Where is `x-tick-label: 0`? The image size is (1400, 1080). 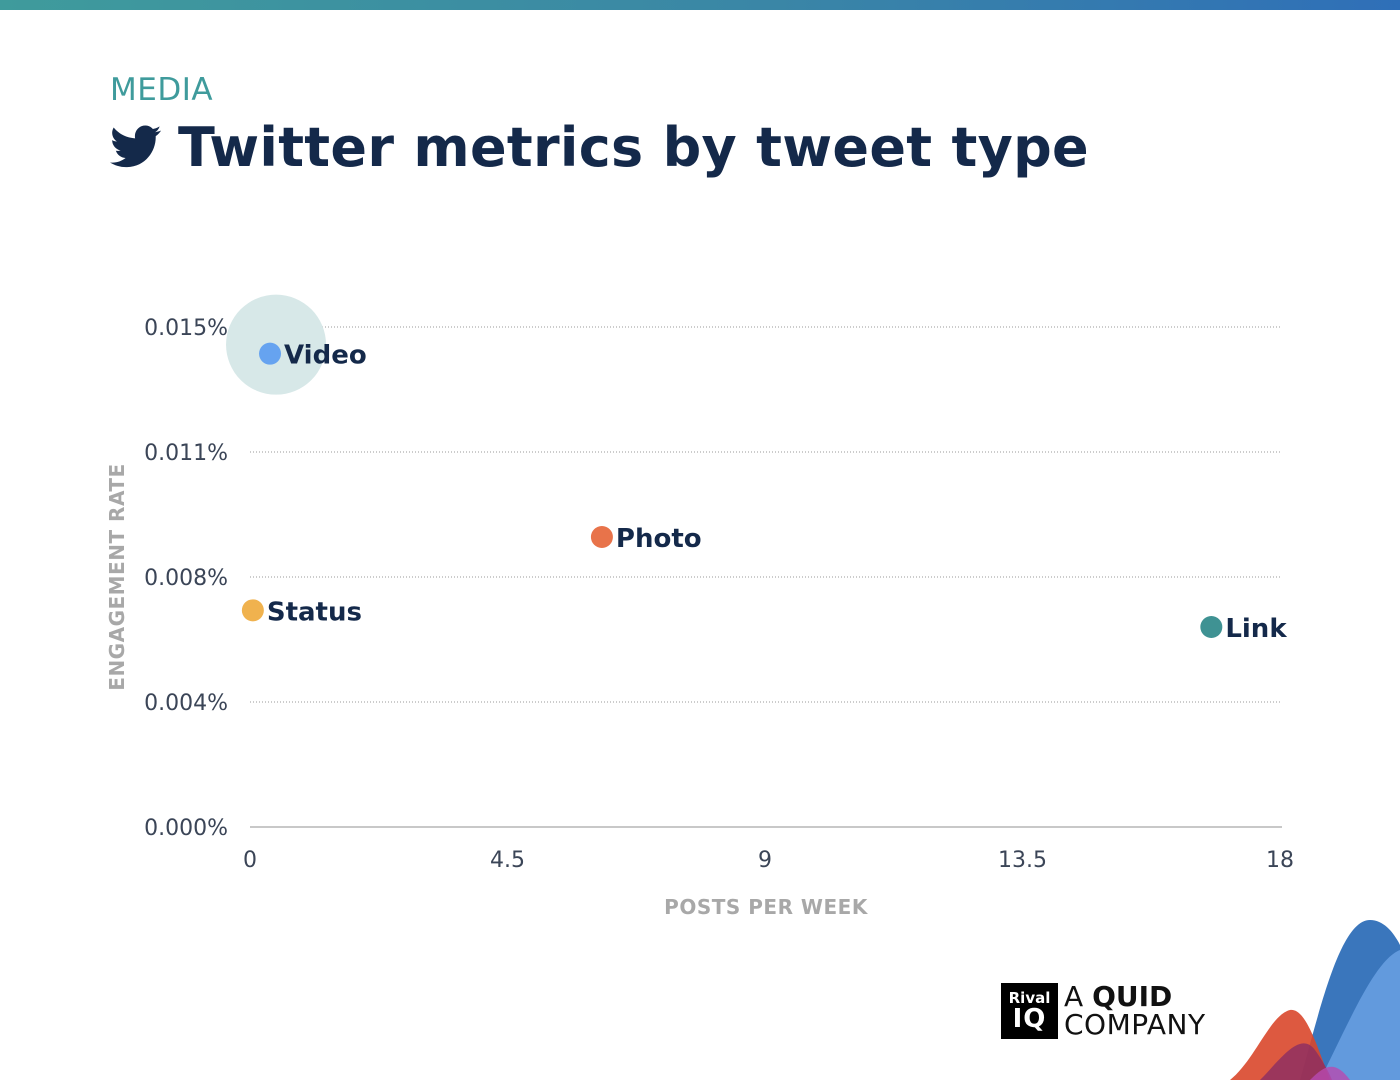 x-tick-label: 0 is located at coordinates (250, 860).